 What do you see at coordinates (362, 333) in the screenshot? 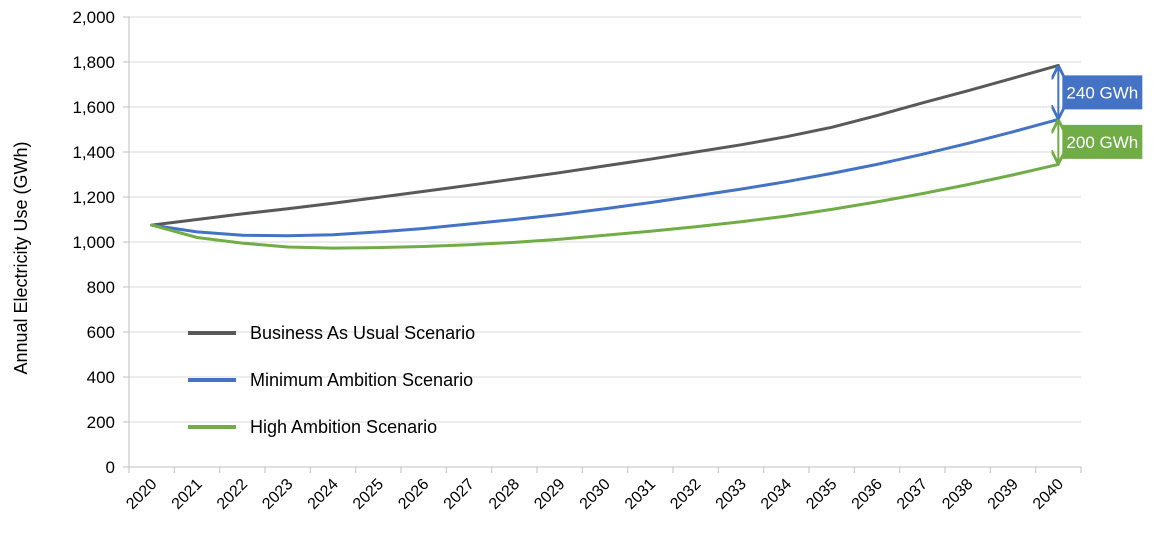
I see `legend-label: Business As Usual Scenario` at bounding box center [362, 333].